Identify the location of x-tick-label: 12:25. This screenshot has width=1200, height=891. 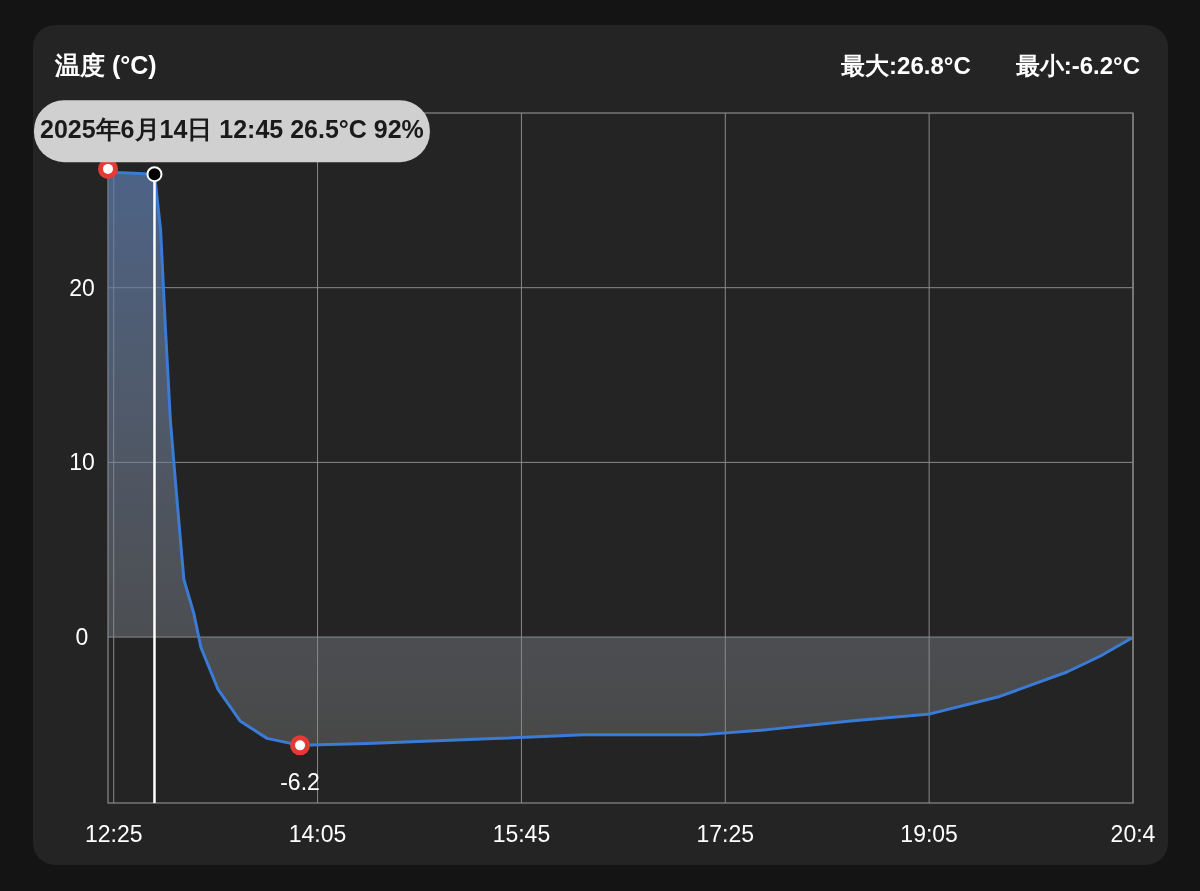
(113, 834).